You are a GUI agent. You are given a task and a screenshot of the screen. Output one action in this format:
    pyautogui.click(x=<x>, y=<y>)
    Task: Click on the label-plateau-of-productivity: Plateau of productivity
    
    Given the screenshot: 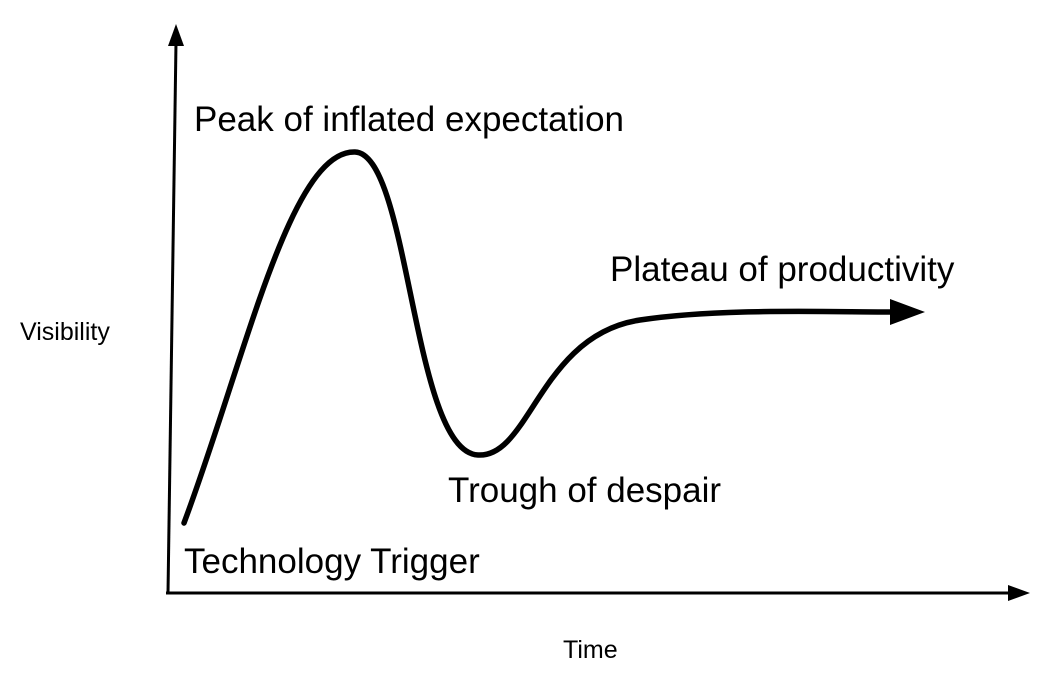 What is the action you would take?
    pyautogui.click(x=782, y=269)
    